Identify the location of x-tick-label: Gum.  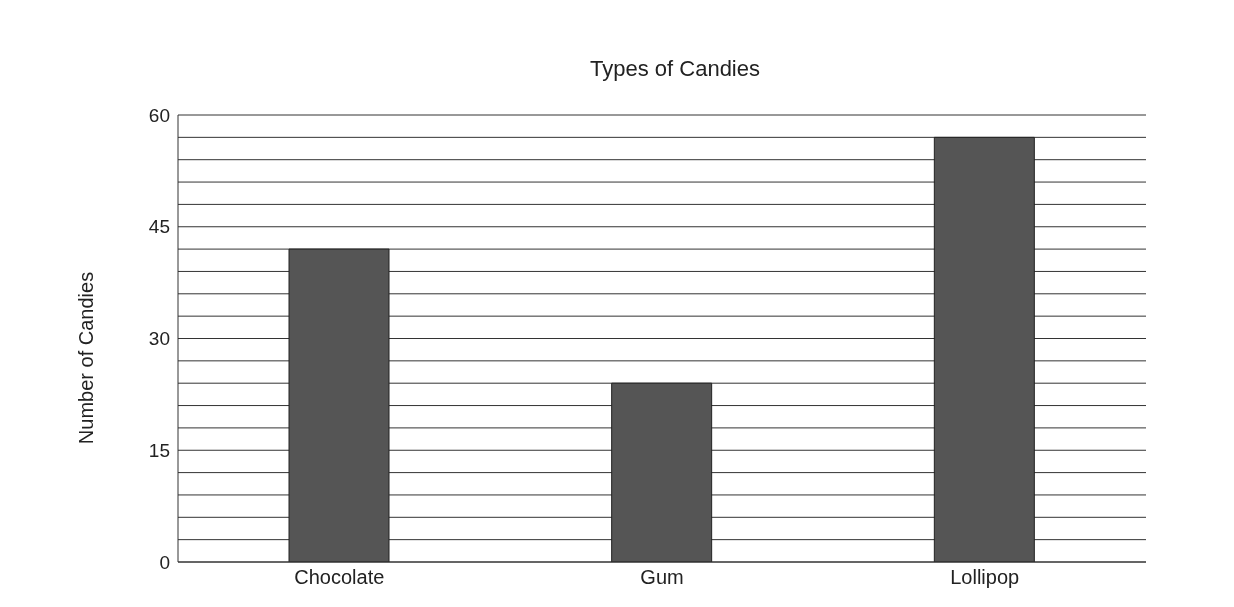
(662, 577).